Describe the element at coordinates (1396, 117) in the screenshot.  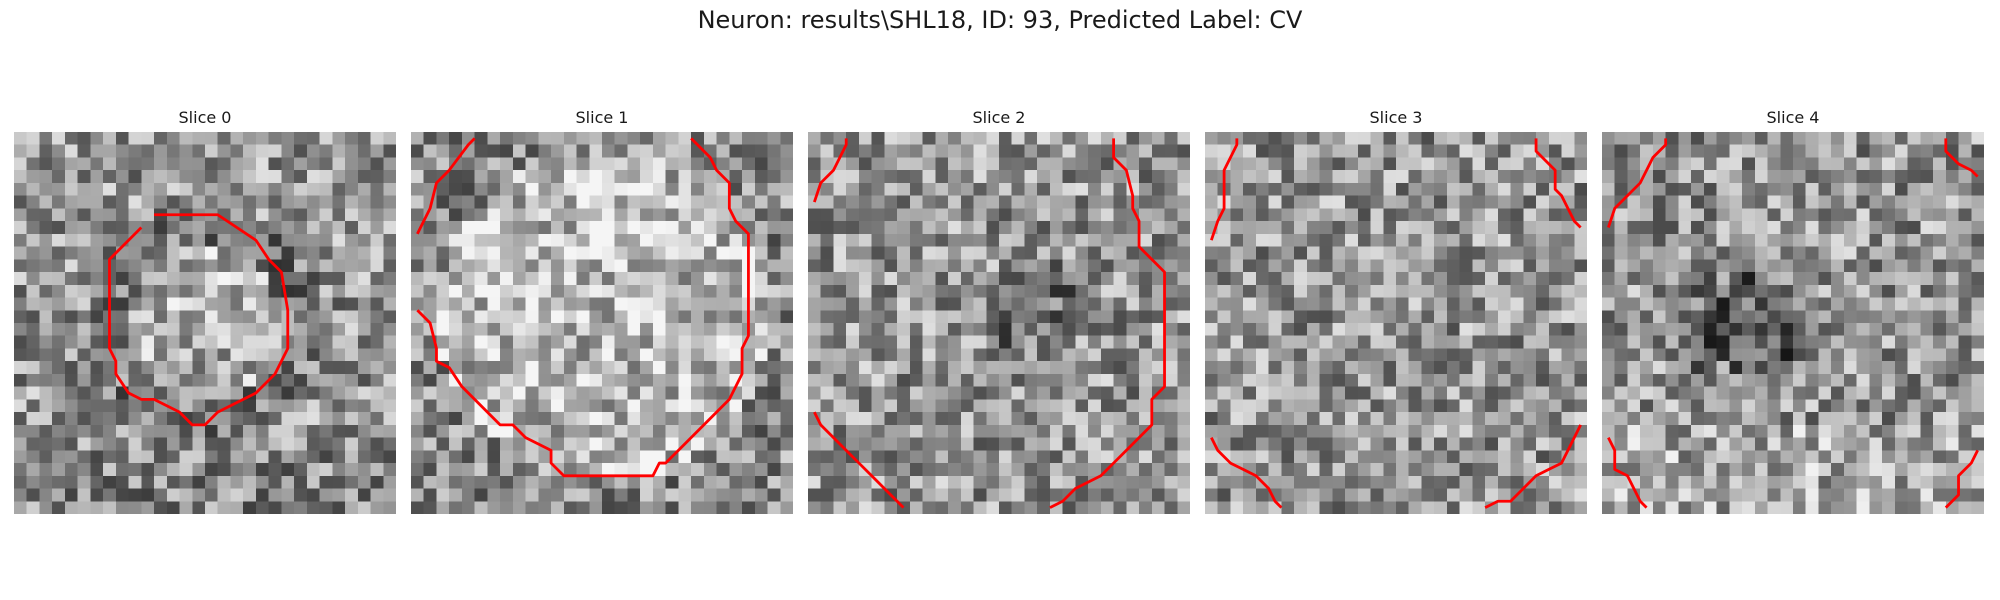
I see `panel-title: Slice 3` at that location.